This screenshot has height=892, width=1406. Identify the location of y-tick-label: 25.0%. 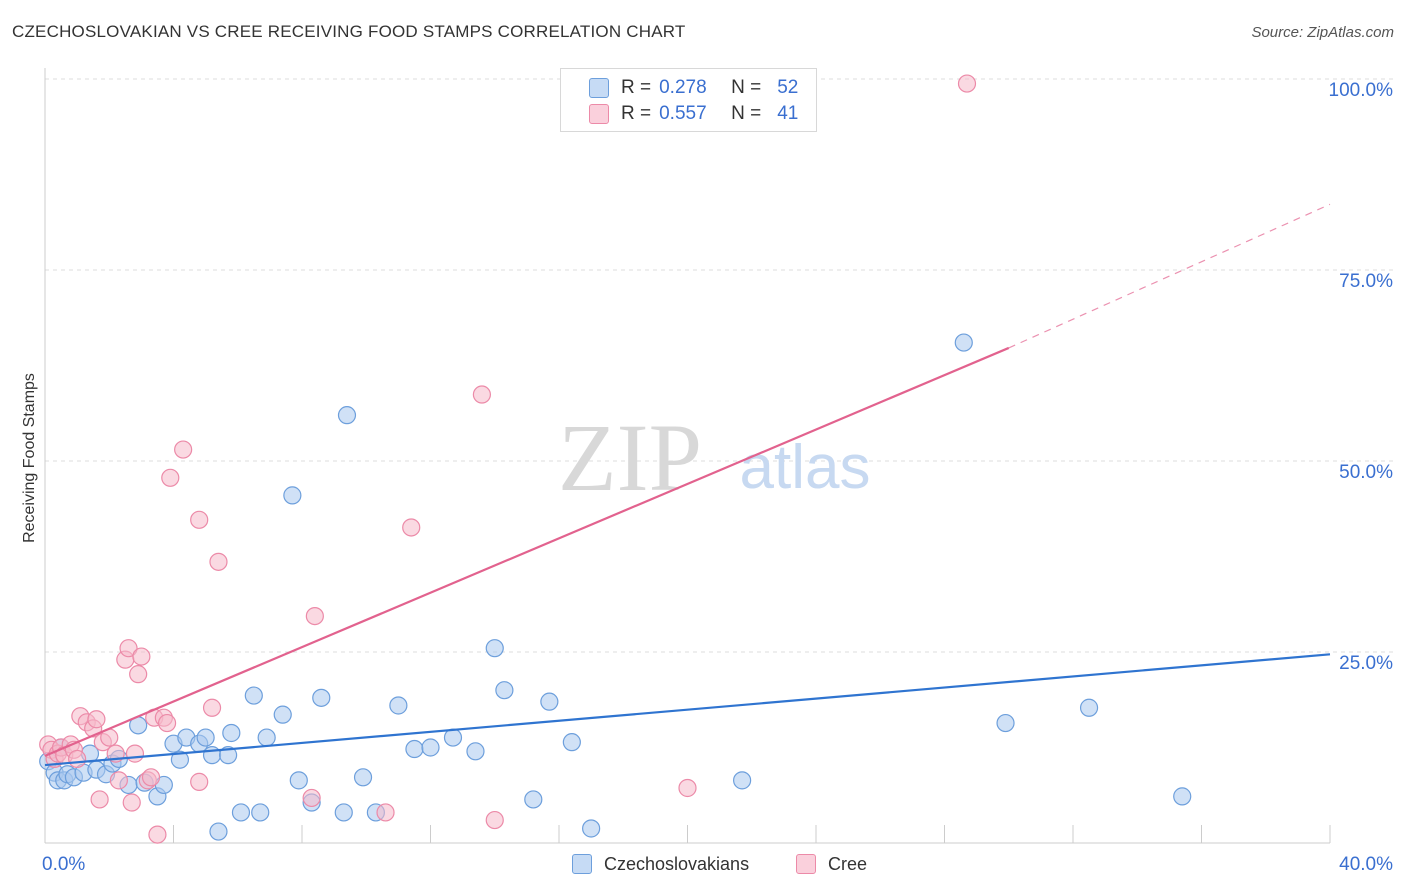
(1366, 663).